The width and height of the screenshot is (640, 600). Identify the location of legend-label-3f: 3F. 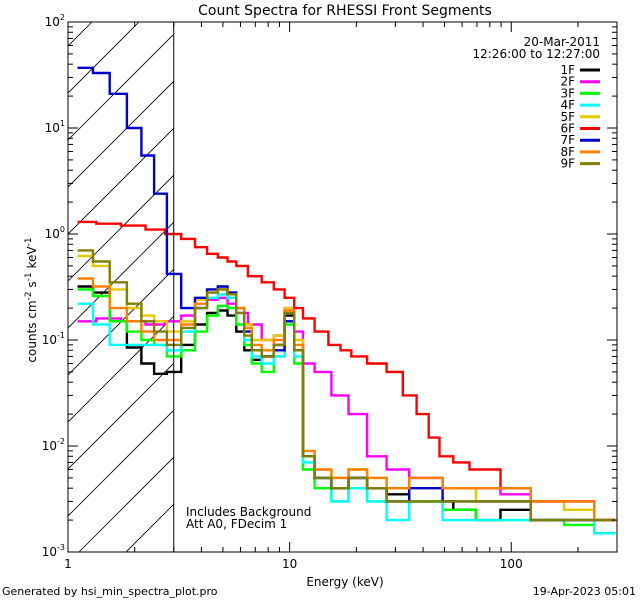
(567, 93).